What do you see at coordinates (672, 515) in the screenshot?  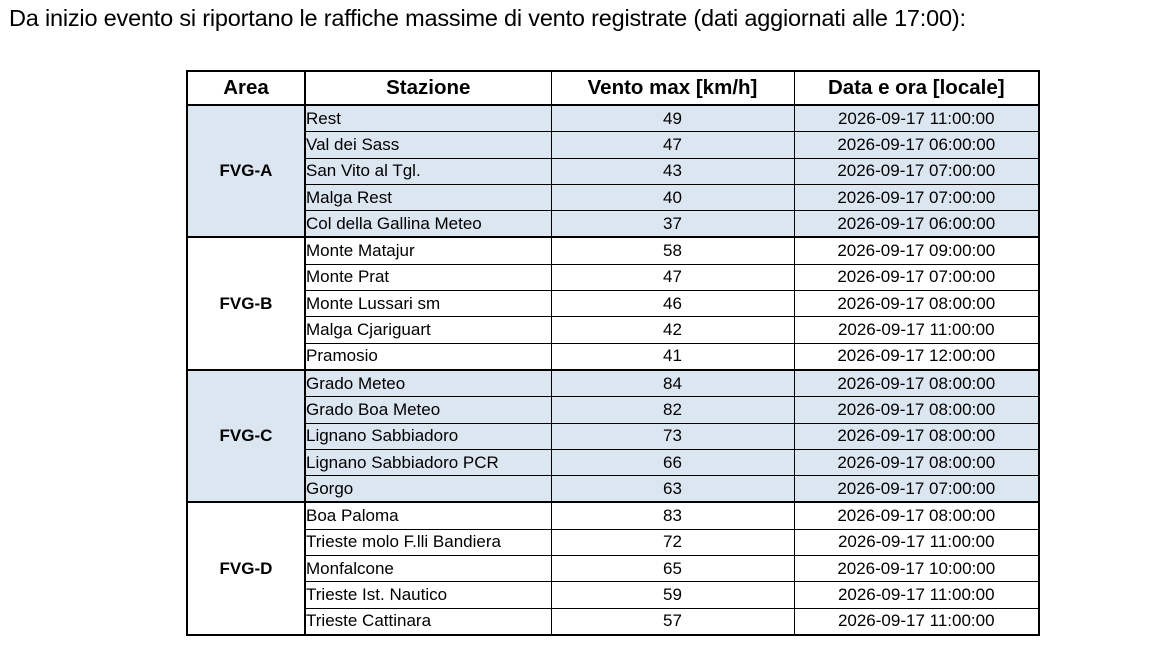 I see `wind-max-cell: 83` at bounding box center [672, 515].